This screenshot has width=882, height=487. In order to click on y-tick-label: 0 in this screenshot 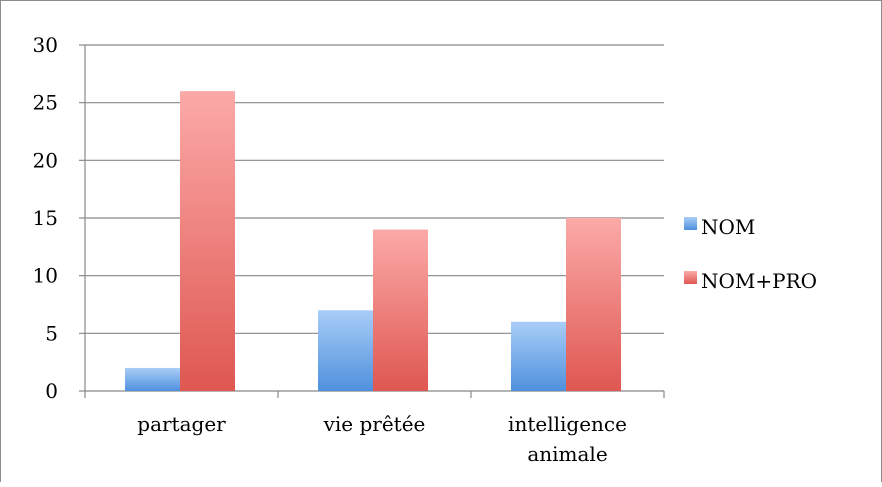, I will do `click(51, 391)`.